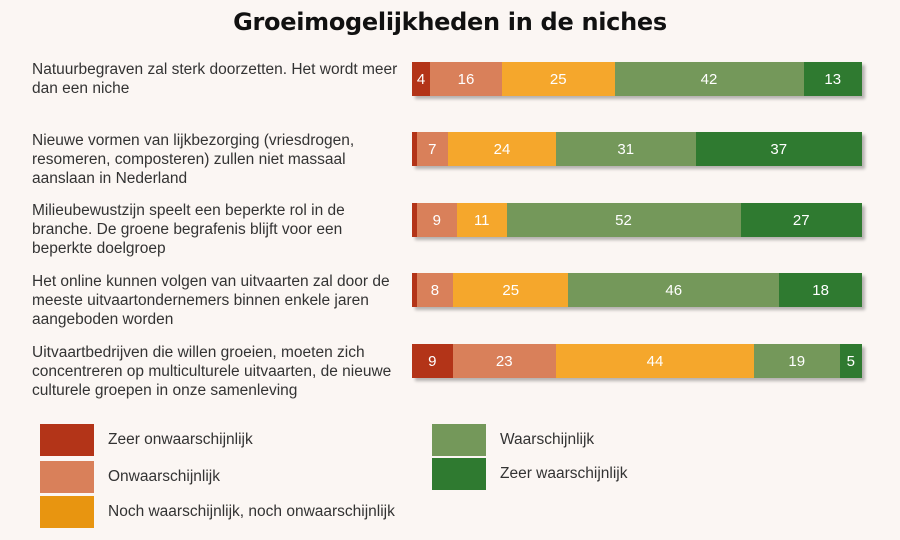  What do you see at coordinates (450, 22) in the screenshot?
I see `chart-title: Groeimogelijkheden in de niches` at bounding box center [450, 22].